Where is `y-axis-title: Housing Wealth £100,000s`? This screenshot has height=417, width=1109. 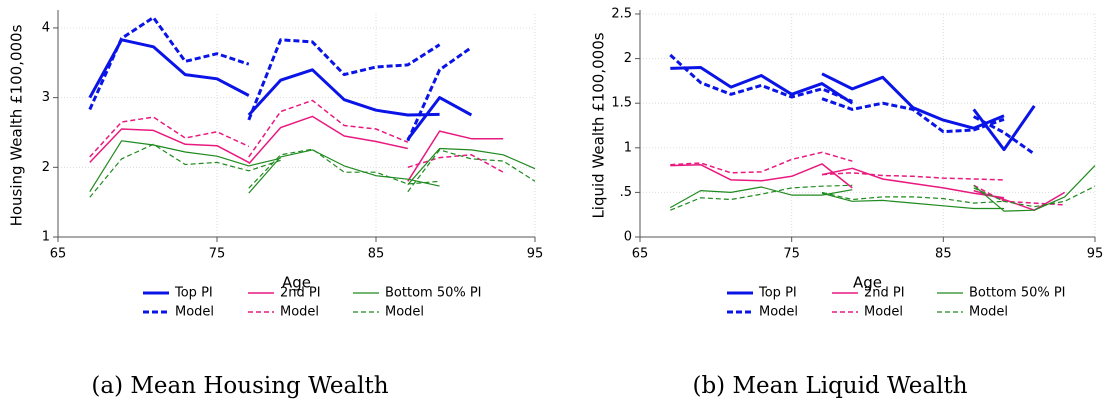
y-axis-title: Housing Wealth £100,000s is located at coordinates (17, 125).